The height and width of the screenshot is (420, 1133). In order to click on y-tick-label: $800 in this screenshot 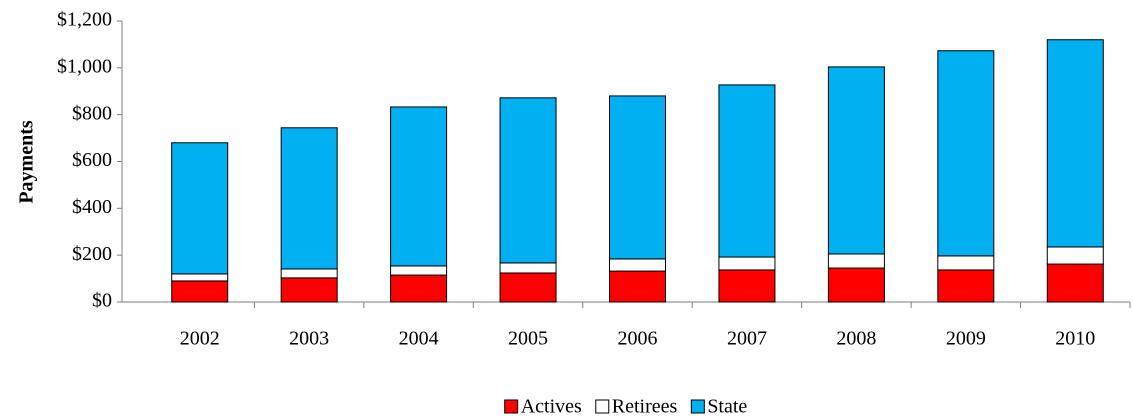, I will do `click(92, 113)`.